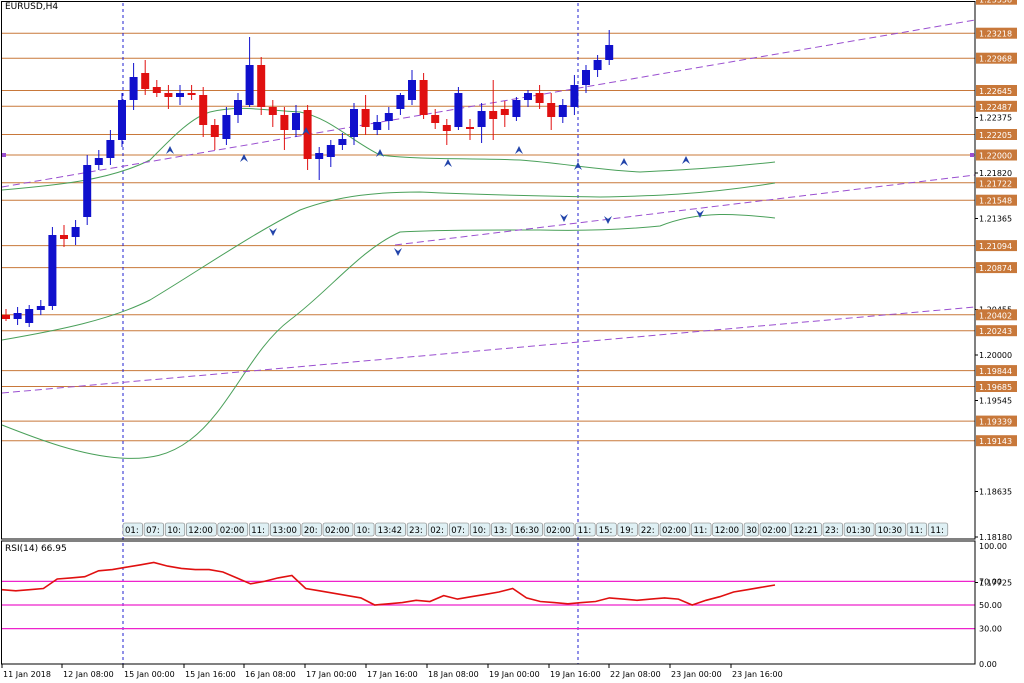 Image resolution: width=1024 pixels, height=683 pixels. I want to click on time-axis-label: 17 Jan 16:00, so click(392, 674).